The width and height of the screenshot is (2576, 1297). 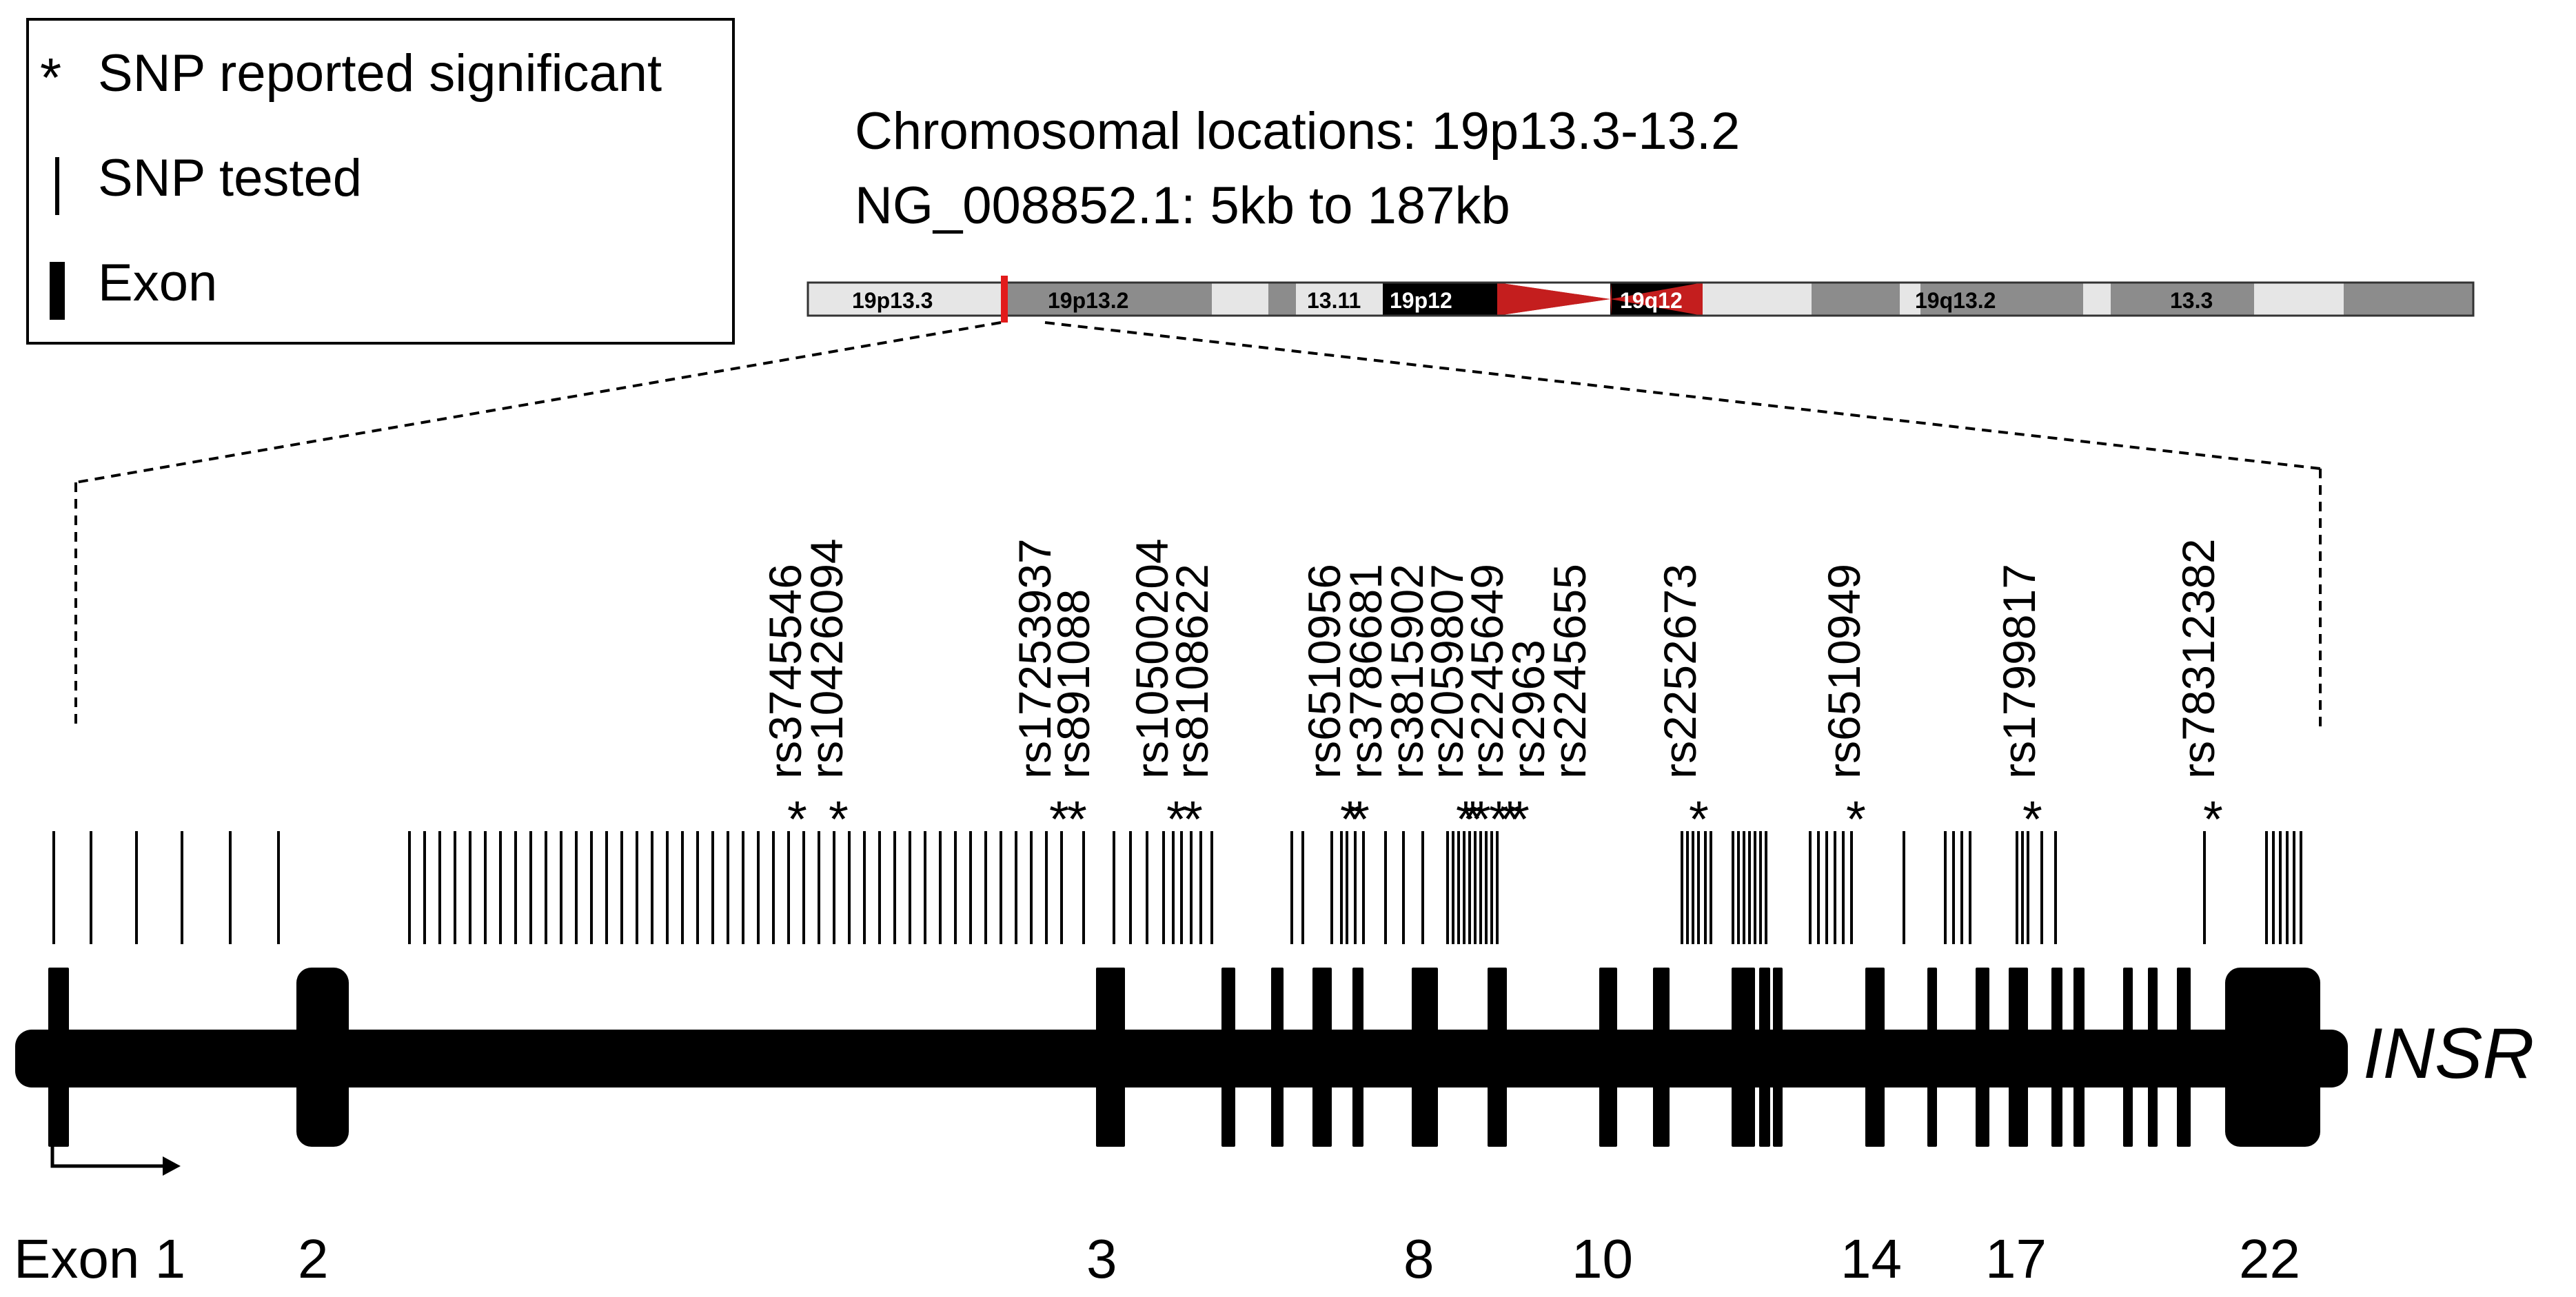 What do you see at coordinates (2019, 671) in the screenshot?
I see `snp-label: rs1799817` at bounding box center [2019, 671].